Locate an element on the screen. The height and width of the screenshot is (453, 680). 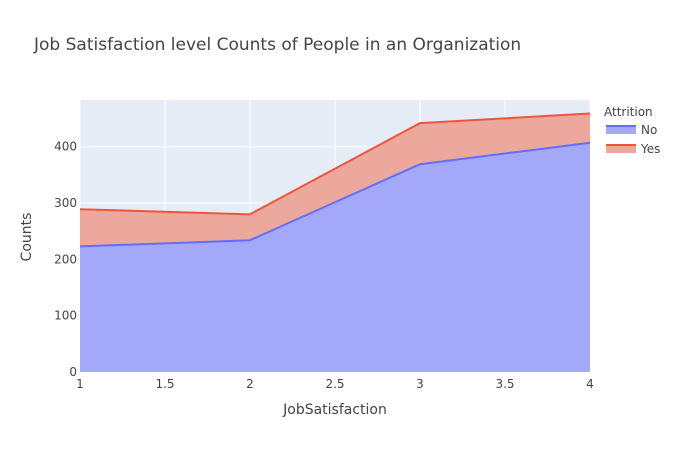
x-tick-label-4: 3 is located at coordinates (420, 384).